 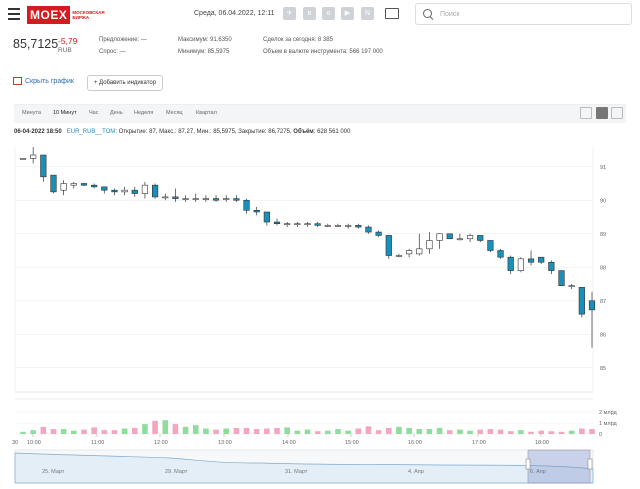 What do you see at coordinates (176, 472) in the screenshot?
I see `navigator-label: 29. Март` at bounding box center [176, 472].